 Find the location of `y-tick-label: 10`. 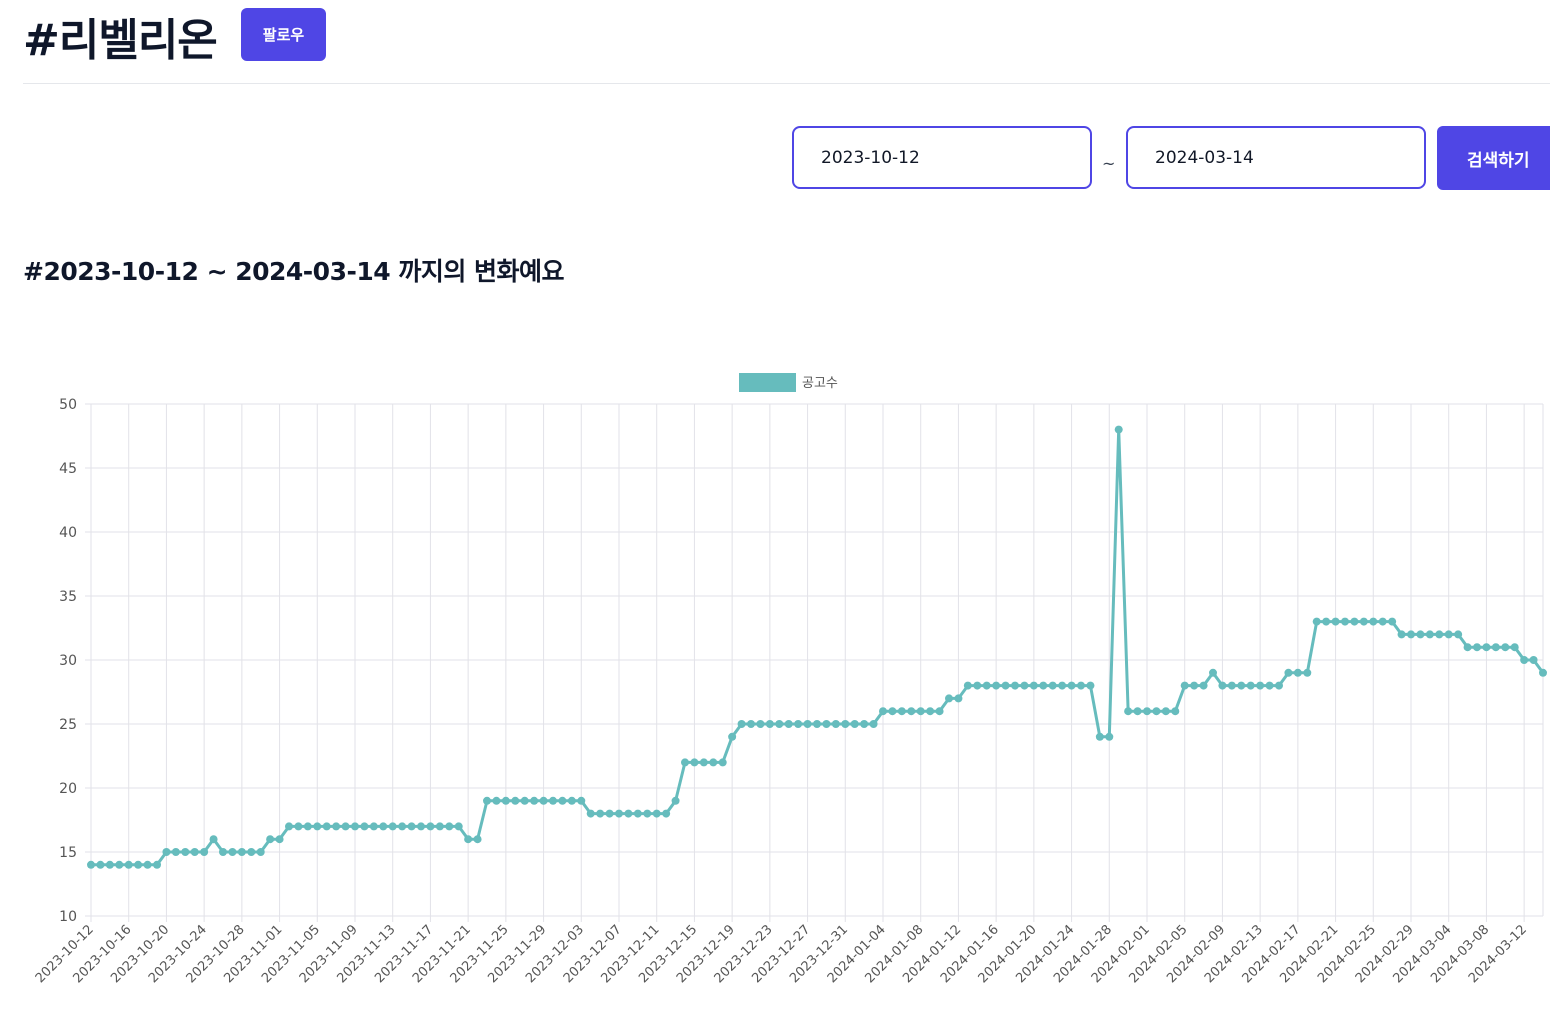

y-tick-label: 10 is located at coordinates (68, 917).